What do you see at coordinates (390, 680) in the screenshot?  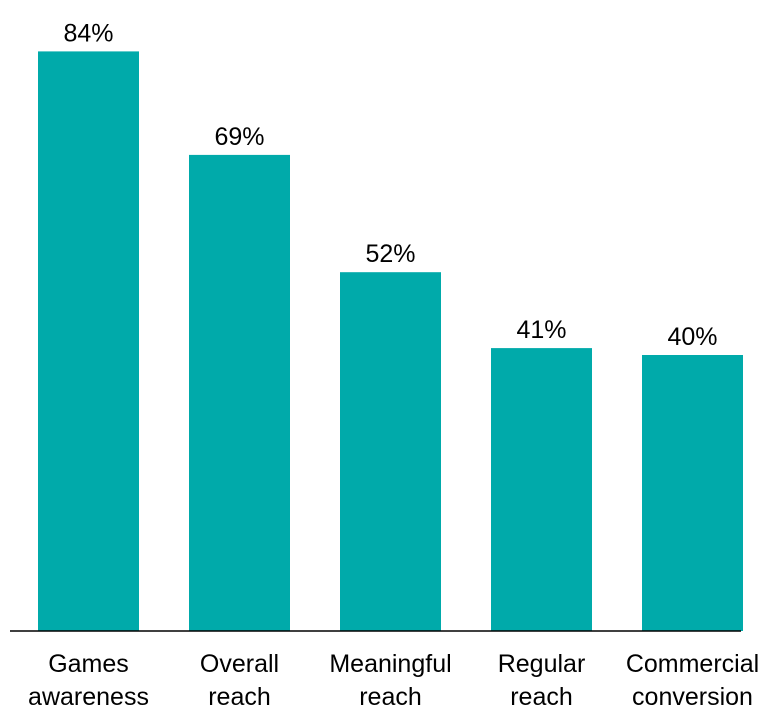 I see `x-tick-label-2: Meaningful reach` at bounding box center [390, 680].